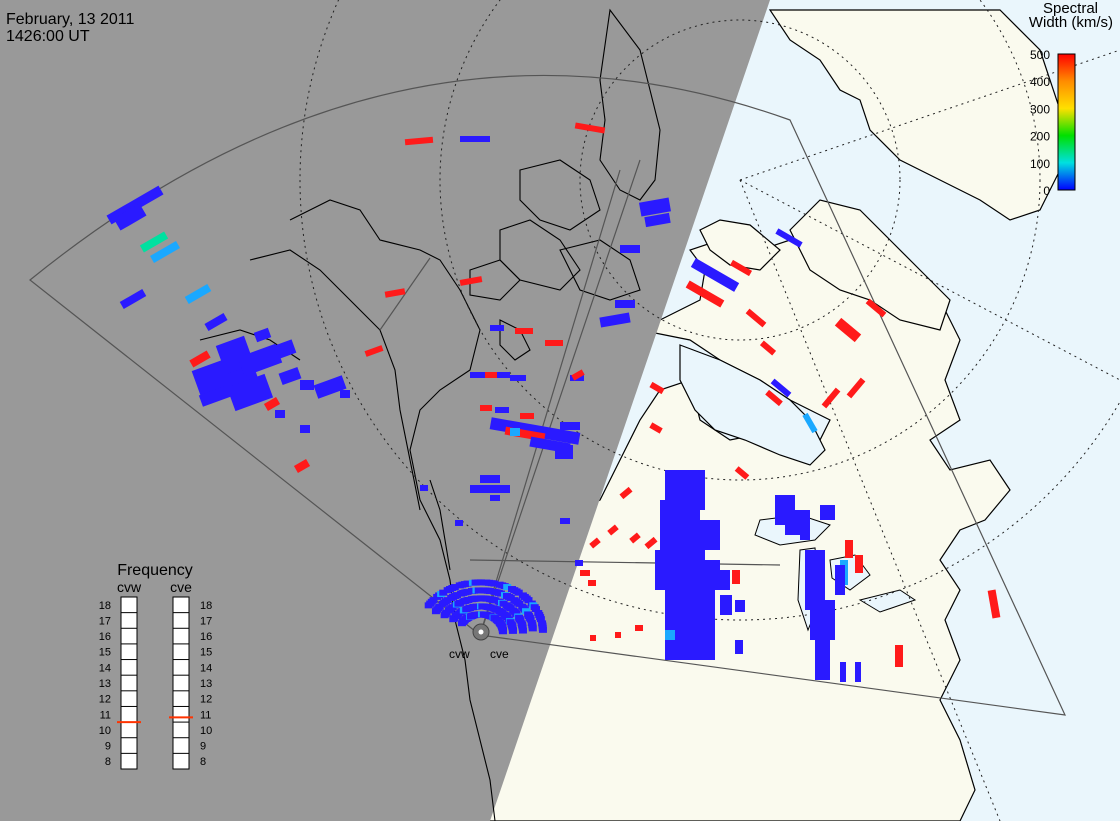  I want to click on frequency-level-label-right: 16, so click(206, 637).